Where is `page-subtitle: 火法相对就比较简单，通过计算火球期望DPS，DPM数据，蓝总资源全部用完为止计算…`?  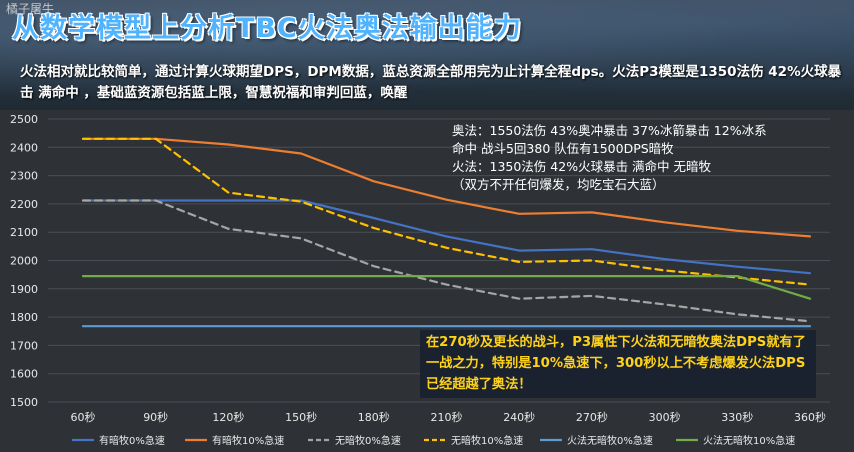 page-subtitle: 火法相对就比较简单，通过计算火球期望DPS，DPM数据，蓝总资源全部用完为止计算… is located at coordinates (431, 82).